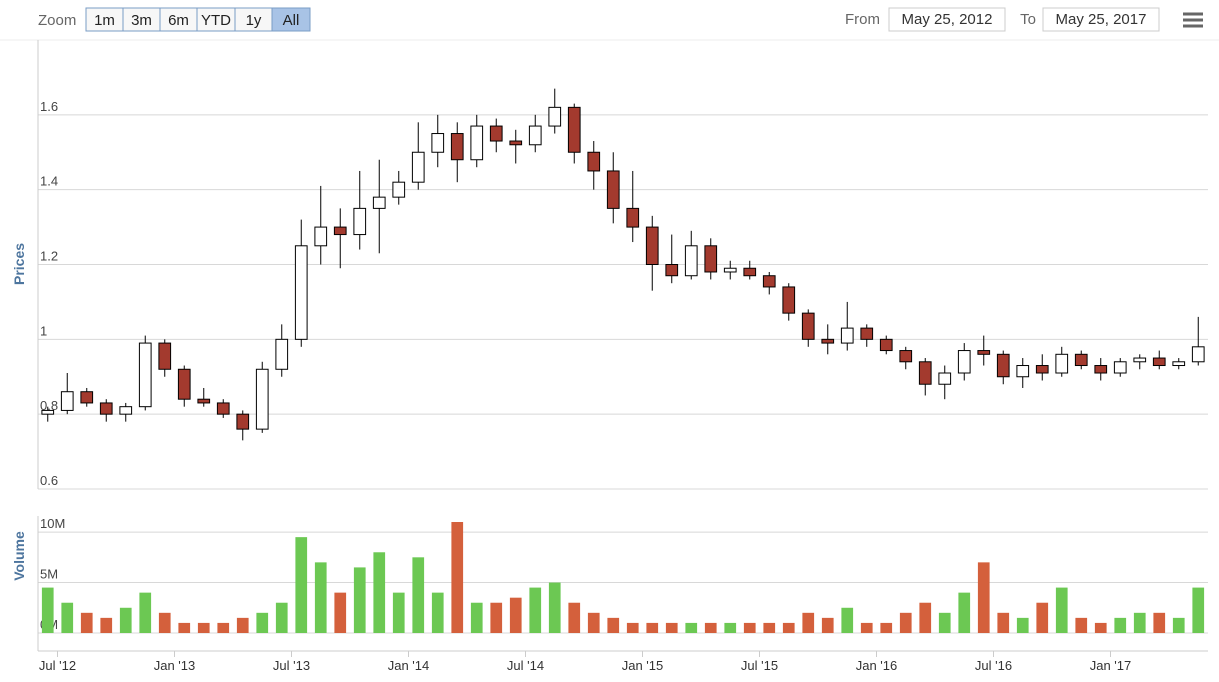 This screenshot has height=682, width=1219. Describe the element at coordinates (49, 106) in the screenshot. I see `y-tick-label: 1.6` at that location.